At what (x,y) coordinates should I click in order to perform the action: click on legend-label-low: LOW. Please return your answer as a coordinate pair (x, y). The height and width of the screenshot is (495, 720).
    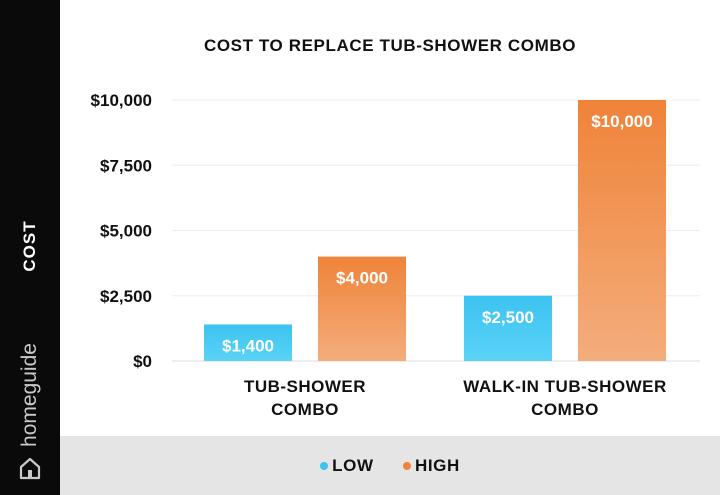
    Looking at the image, I should click on (353, 465).